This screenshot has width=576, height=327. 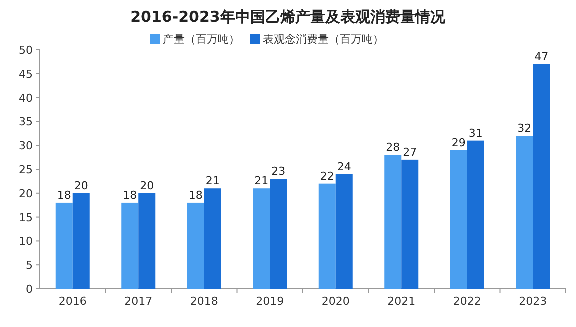 I want to click on x-tick-label: 2019, so click(x=270, y=301).